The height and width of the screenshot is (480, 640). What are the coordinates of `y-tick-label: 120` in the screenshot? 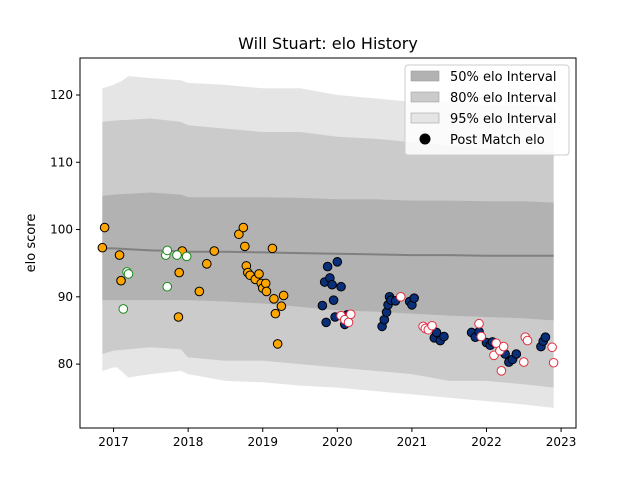 It's located at (61, 95).